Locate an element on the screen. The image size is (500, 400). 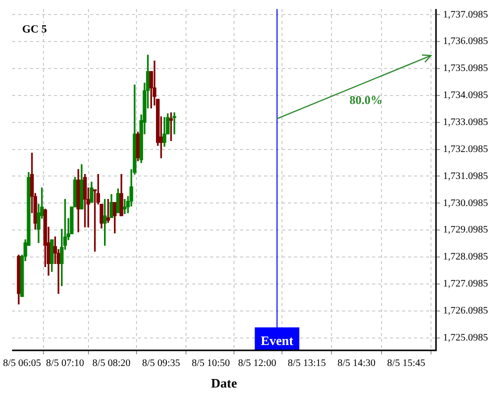
x-tick-label: 8/5 06:05 is located at coordinates (22, 364).